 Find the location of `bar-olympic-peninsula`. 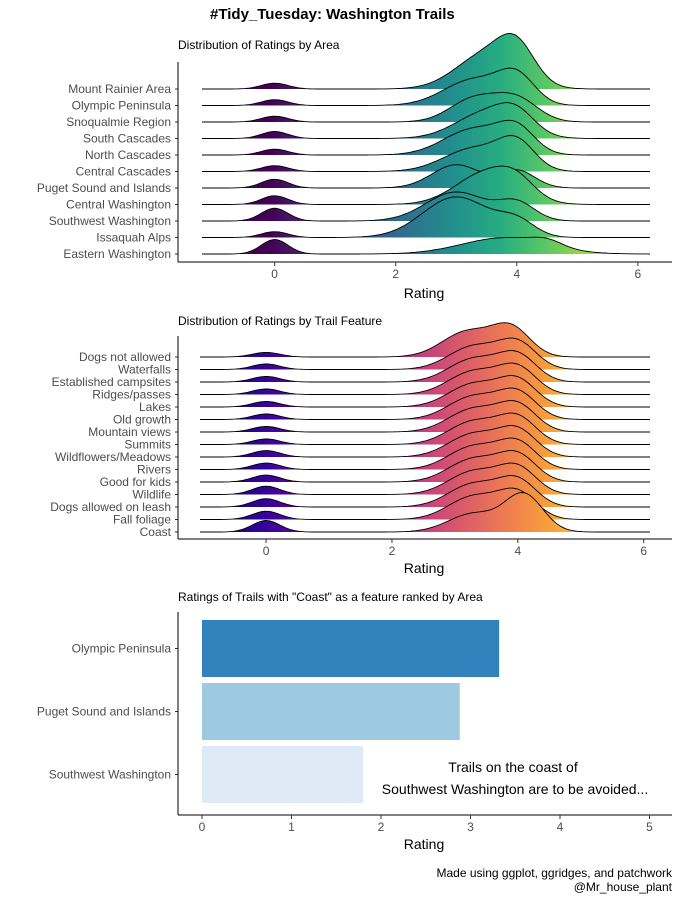

bar-olympic-peninsula is located at coordinates (351, 648).